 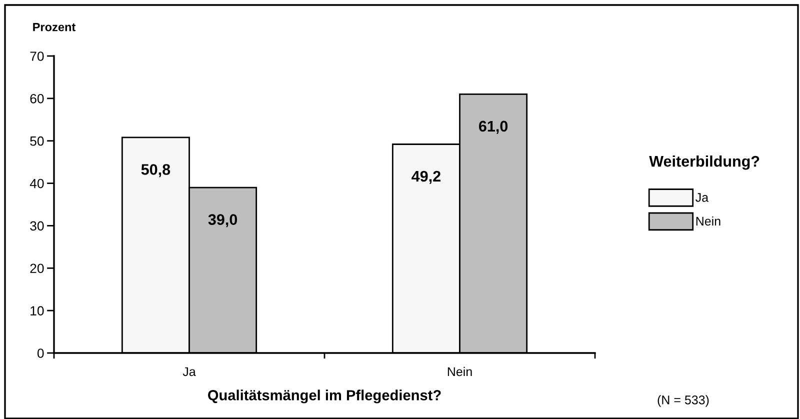 What do you see at coordinates (37, 226) in the screenshot?
I see `y-tick-label: 30` at bounding box center [37, 226].